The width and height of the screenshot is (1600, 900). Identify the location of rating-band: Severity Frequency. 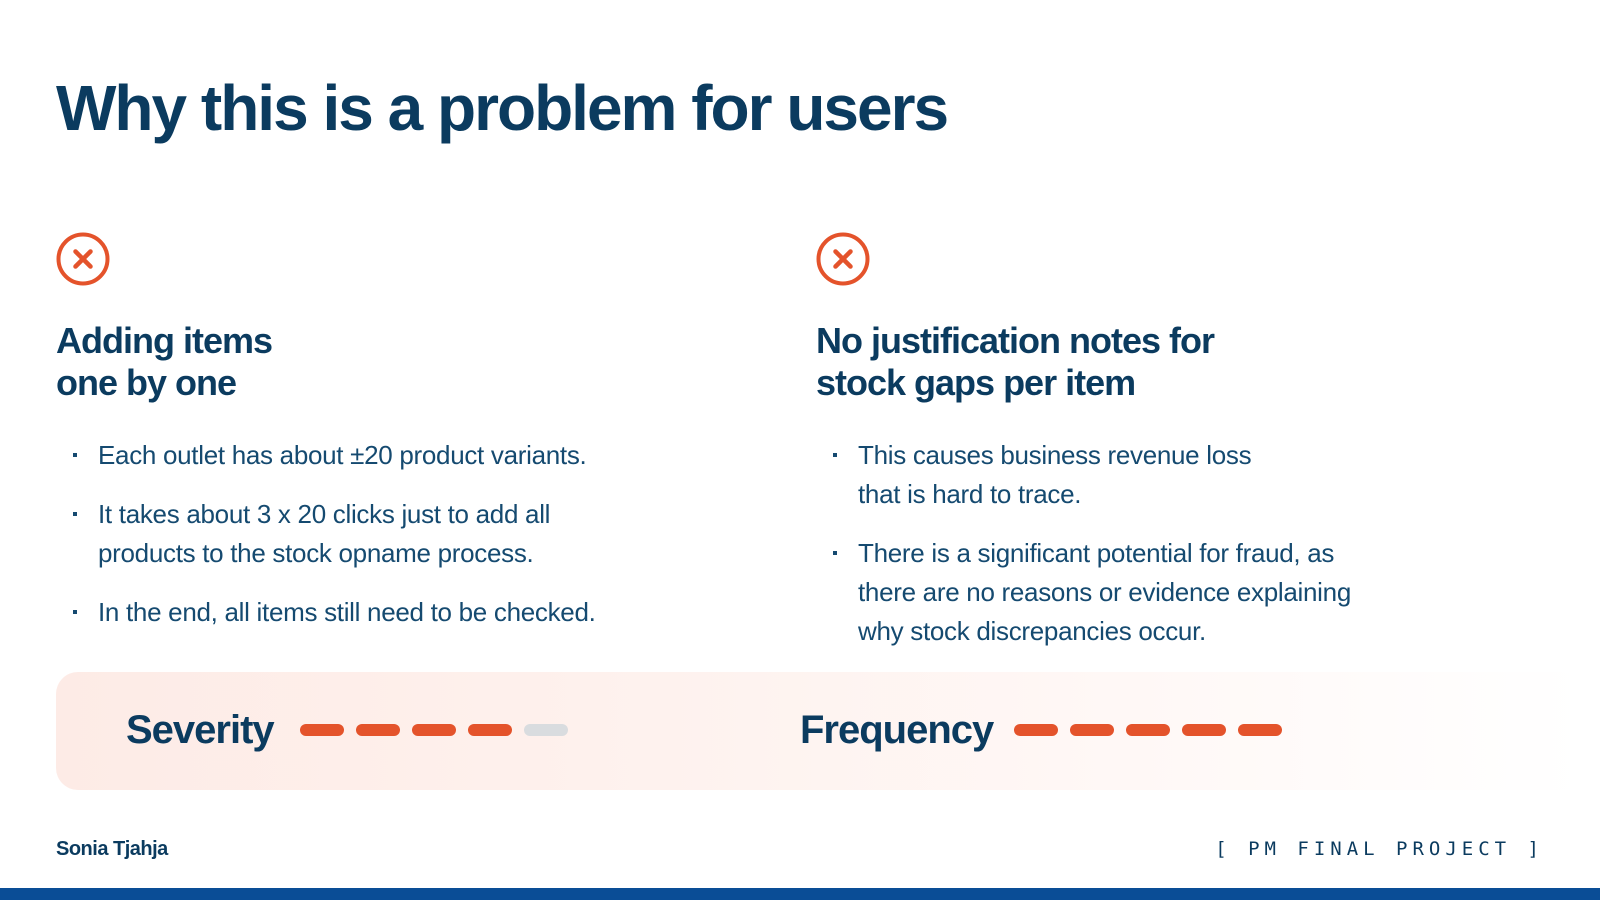
(820, 731).